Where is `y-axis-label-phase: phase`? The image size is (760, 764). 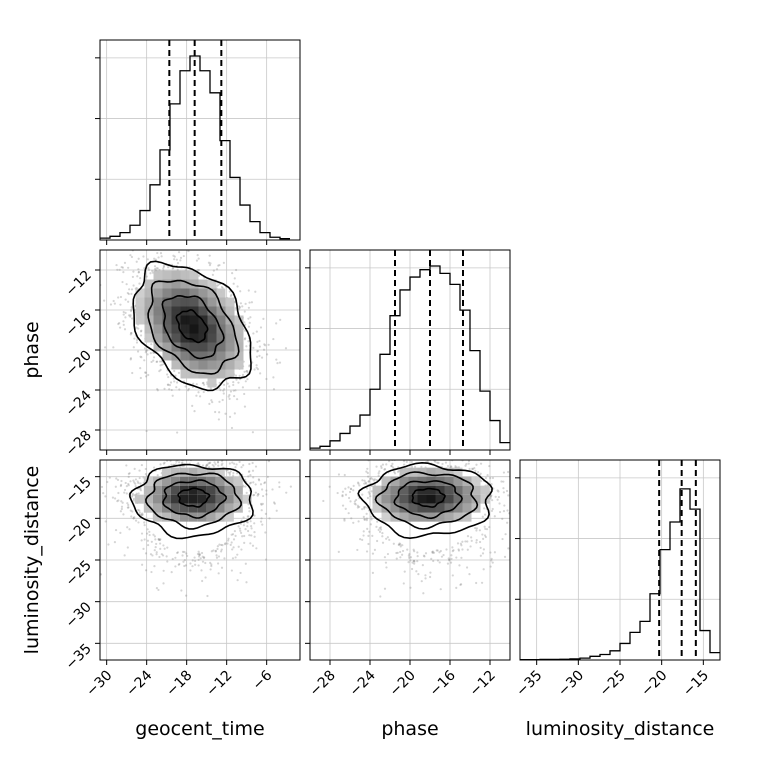
y-axis-label-phase: phase is located at coordinates (32, 349).